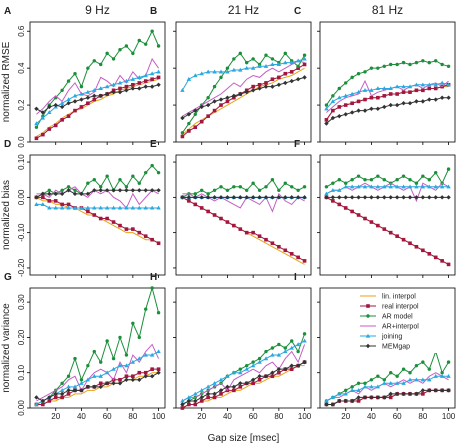 This screenshot has width=474, height=445. What do you see at coordinates (297, 144) in the screenshot?
I see `panel-letter: F` at bounding box center [297, 144].